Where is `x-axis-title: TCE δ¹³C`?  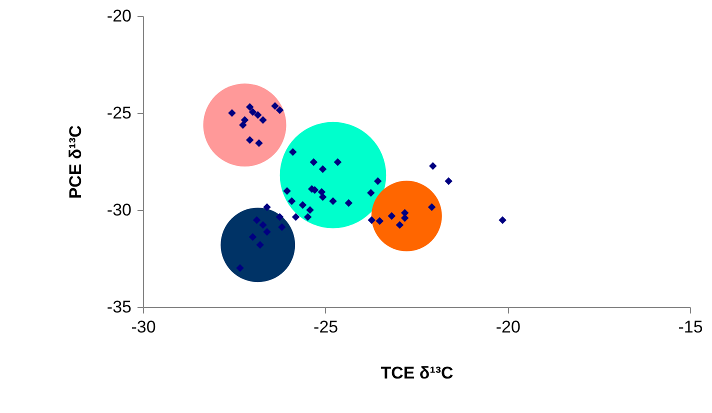 x-axis-title: TCE δ¹³C is located at coordinates (417, 373).